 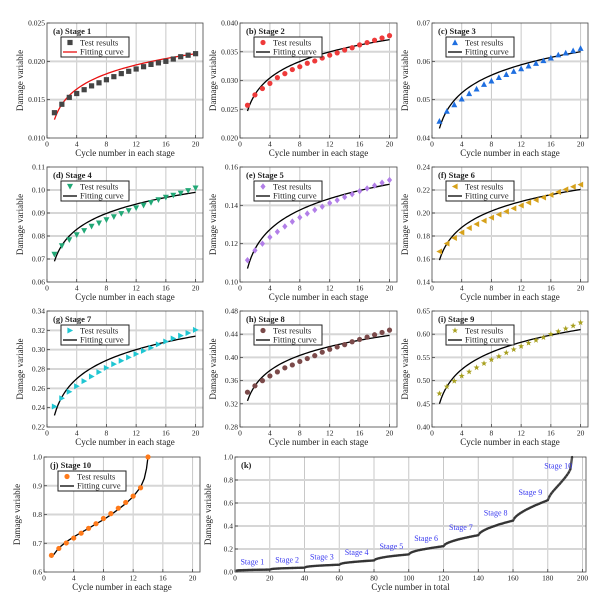 I want to click on legend-box, so click(x=288, y=47).